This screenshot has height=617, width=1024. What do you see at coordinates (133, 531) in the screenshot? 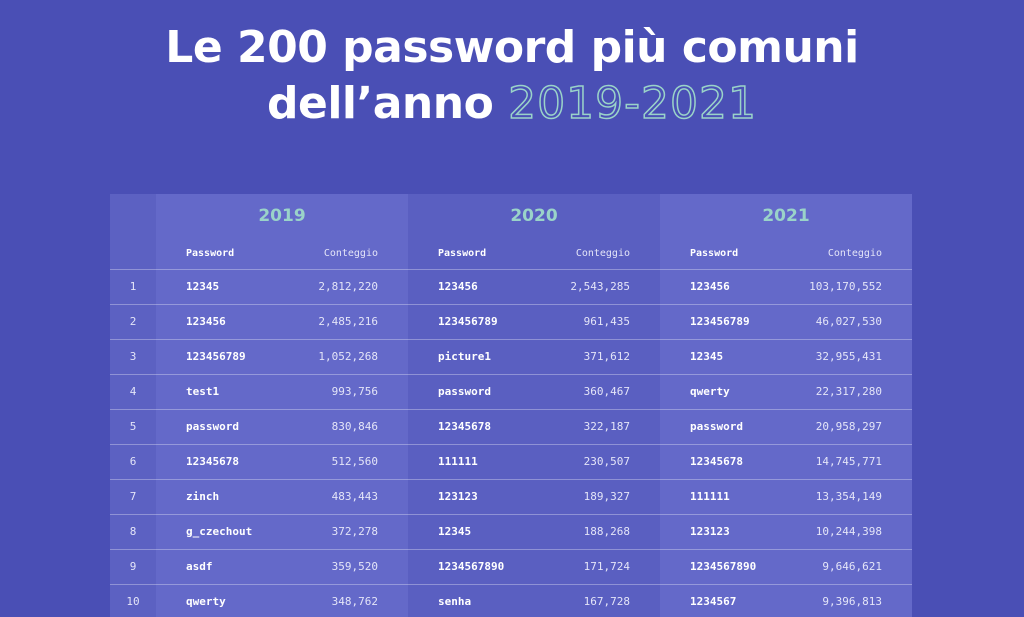
I see `rank-cell: 8` at bounding box center [133, 531].